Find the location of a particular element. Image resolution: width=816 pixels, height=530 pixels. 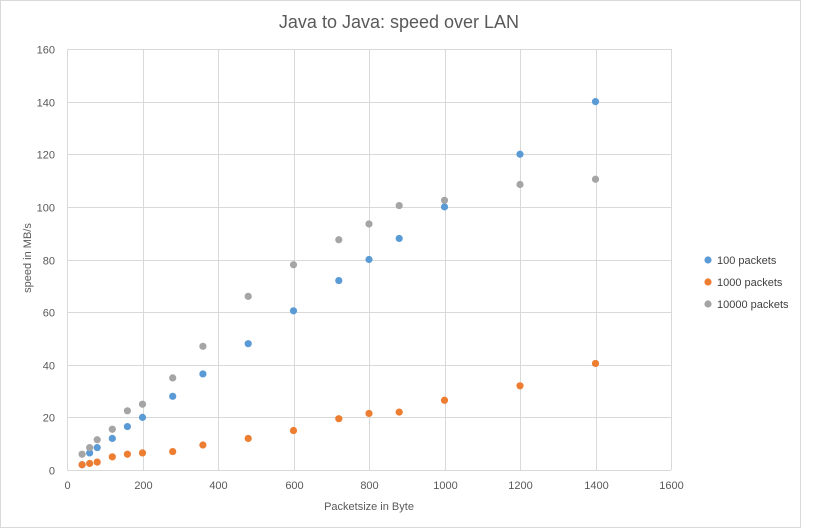

legend-label: 10000 packets is located at coordinates (753, 305).